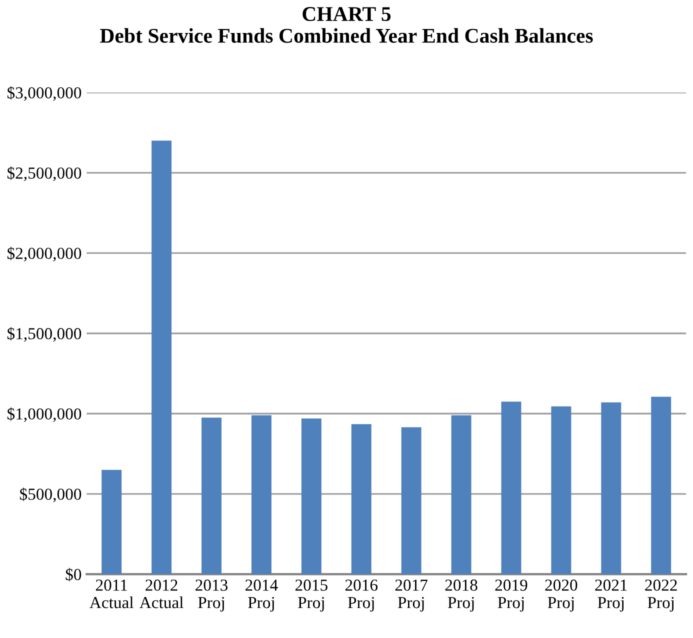  I want to click on x-tick-label: 2022 Proj, so click(661, 596).